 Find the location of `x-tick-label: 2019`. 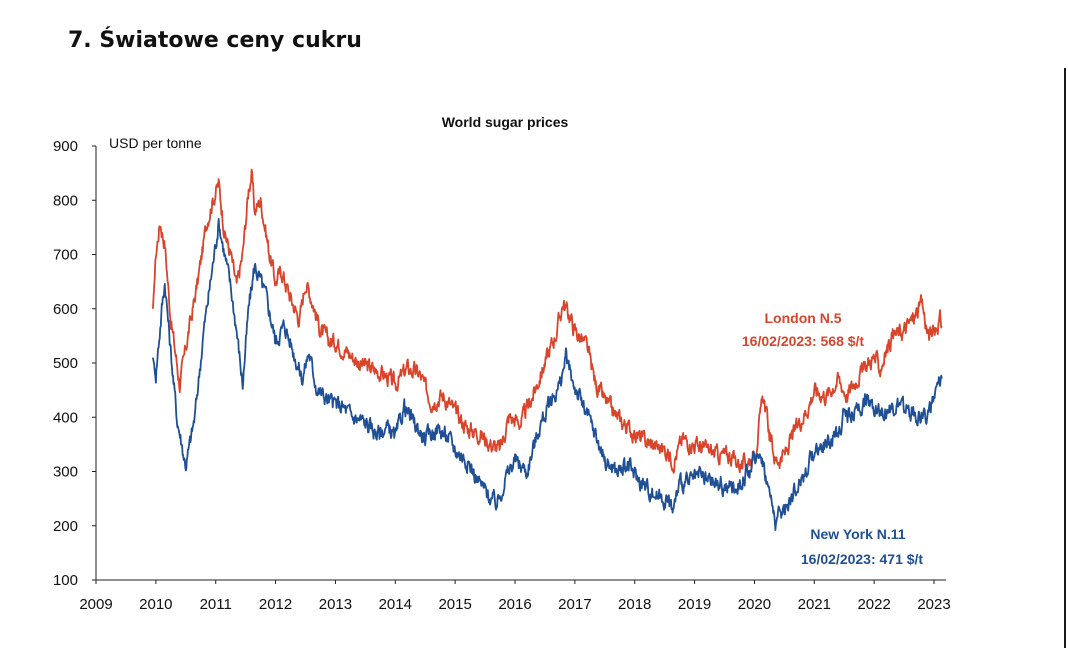

x-tick-label: 2019 is located at coordinates (694, 604).